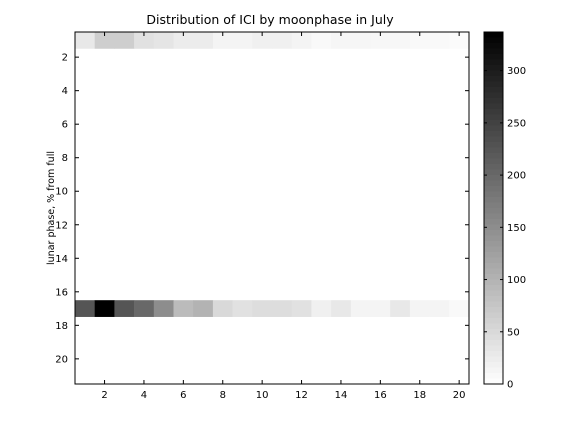  Describe the element at coordinates (183, 395) in the screenshot. I see `x-tick-label: 6` at that location.